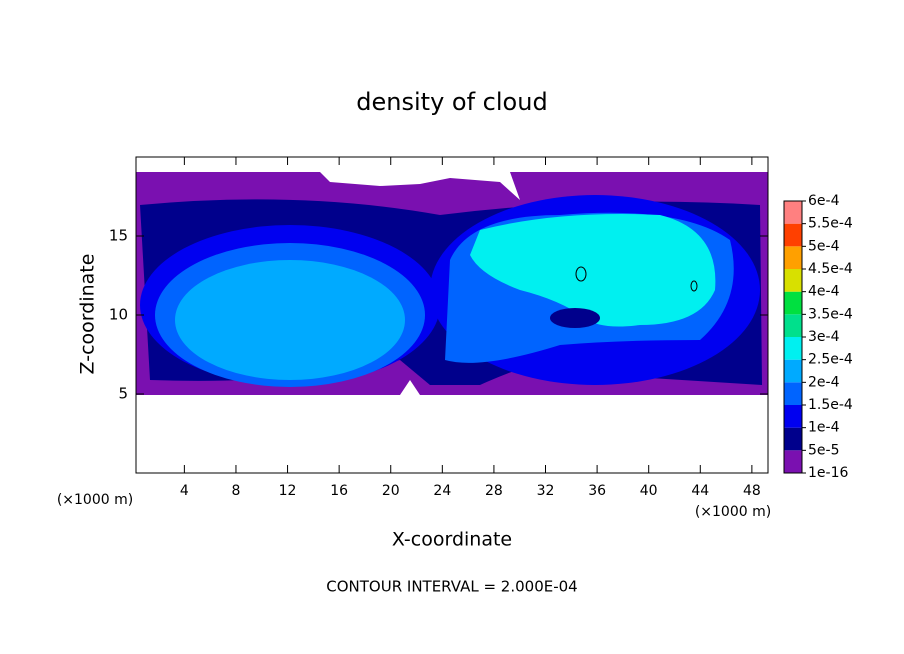  Describe the element at coordinates (700, 491) in the screenshot. I see `x-tick-label: 44` at that location.